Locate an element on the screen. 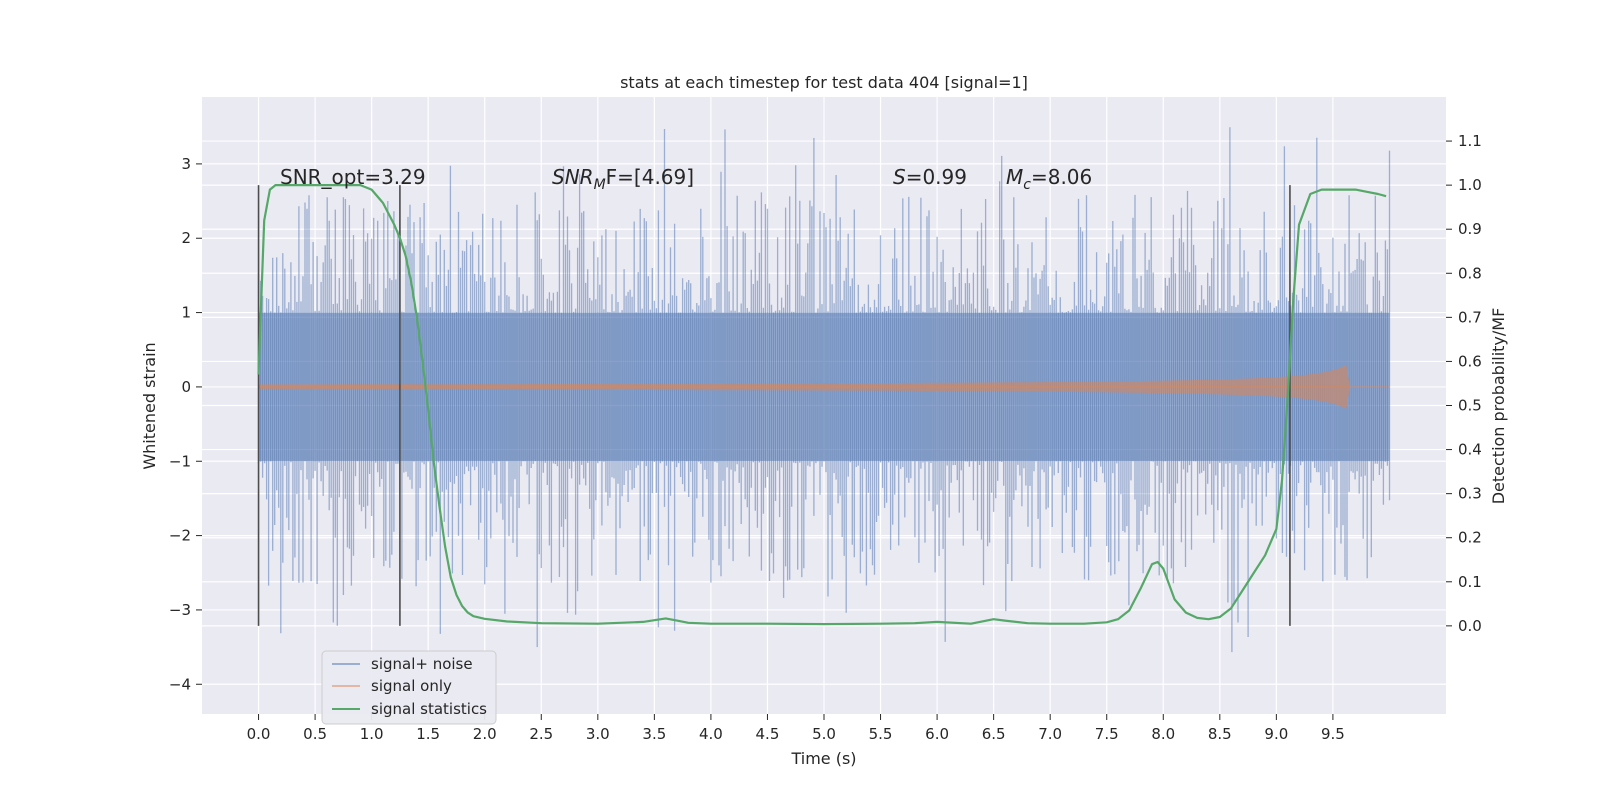 The width and height of the screenshot is (1600, 800). x-tick-label: 0.0 is located at coordinates (259, 734).